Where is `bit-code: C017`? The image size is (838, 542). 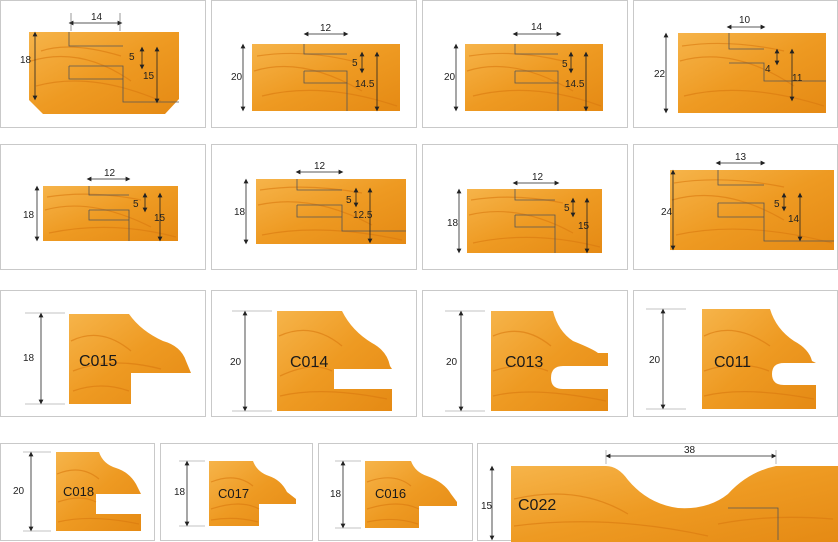
bit-code: C017 is located at coordinates (233, 493).